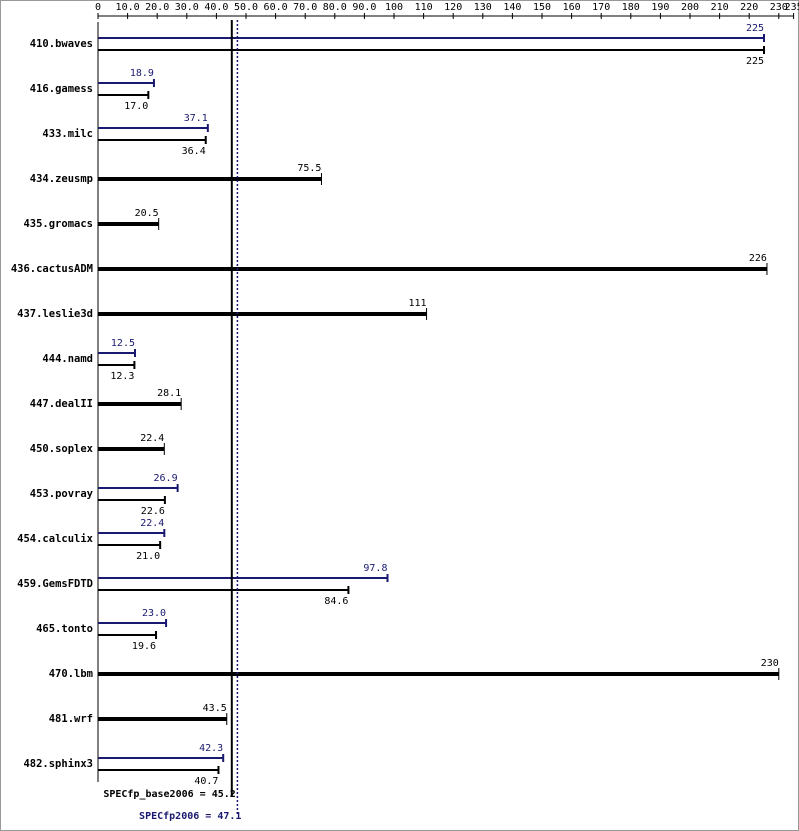  I want to click on value-label: 84.6, so click(336, 601).